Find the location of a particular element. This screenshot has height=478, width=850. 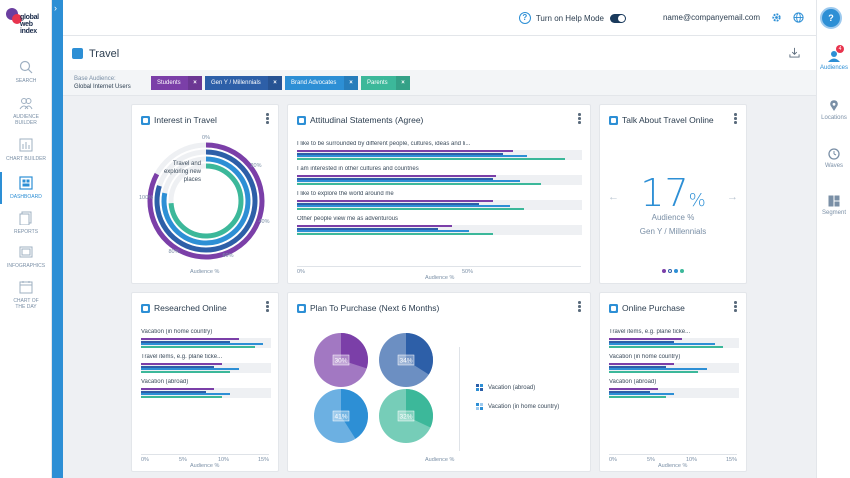

carousel-dots is located at coordinates (673, 271).